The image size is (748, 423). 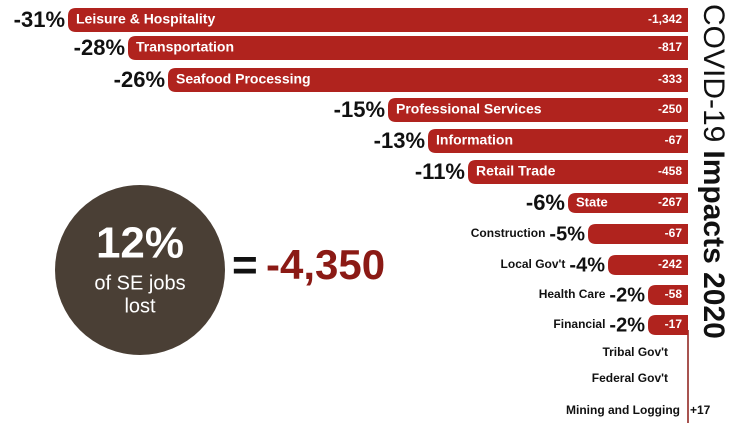 I want to click on chart-title: COVID-19 Impacts 2020, so click(x=713, y=171).